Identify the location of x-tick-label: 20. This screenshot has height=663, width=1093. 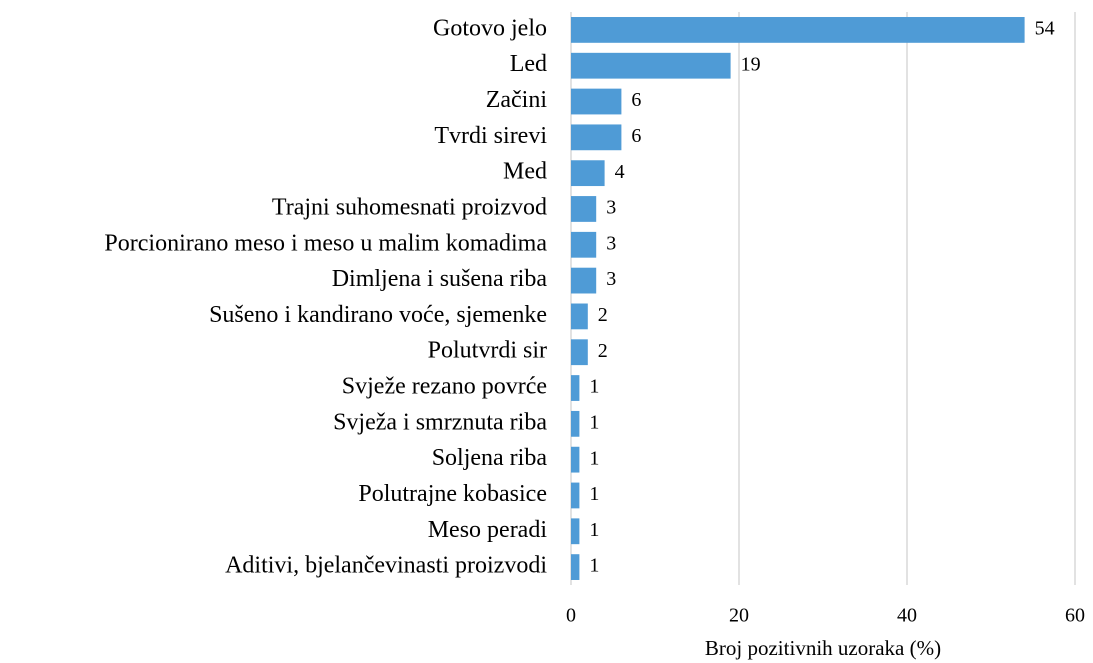
(739, 616).